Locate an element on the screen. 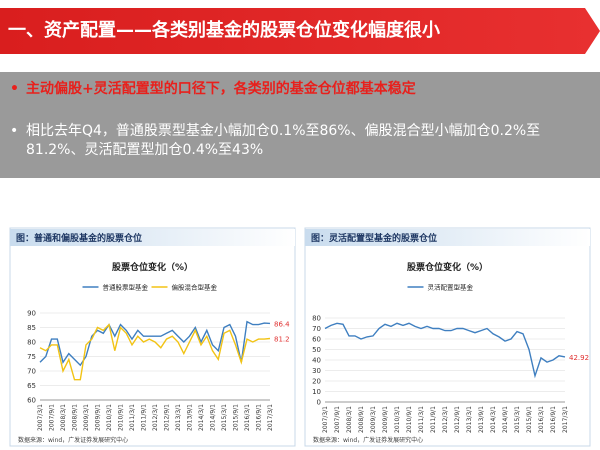 This screenshot has height=450, width=600. slide-title: 一、资产配置——各类别基金的股票仓位变化幅度很小 is located at coordinates (300, 31).